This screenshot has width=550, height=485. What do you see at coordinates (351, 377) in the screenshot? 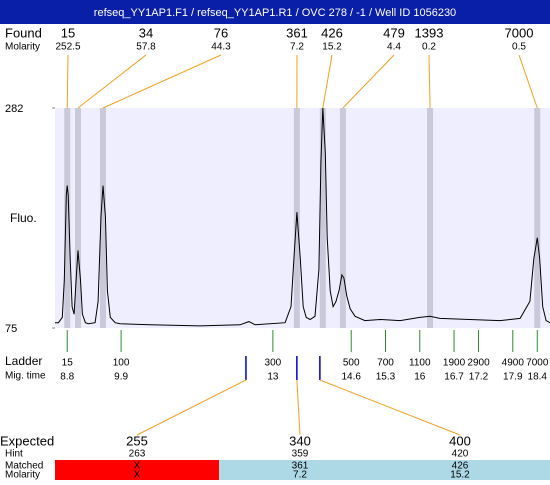
I see `ladder-time: 14.6` at bounding box center [351, 377].